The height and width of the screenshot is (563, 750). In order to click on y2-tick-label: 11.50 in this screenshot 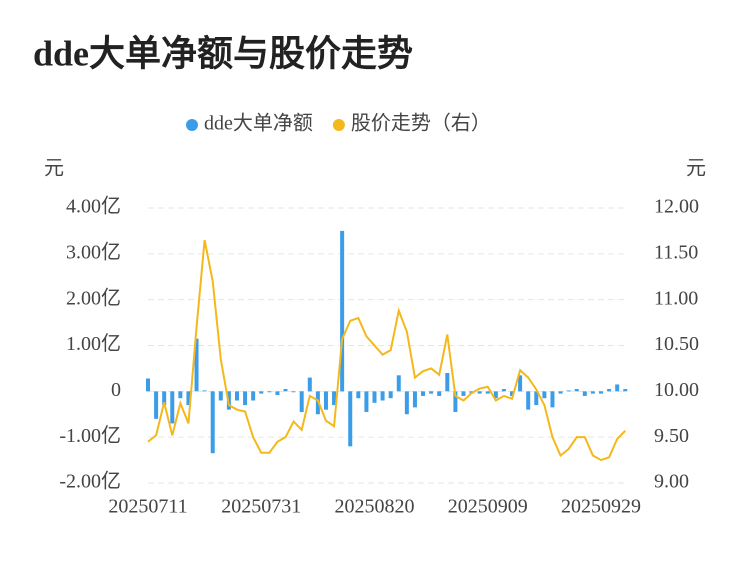, I will do `click(676, 252)`.